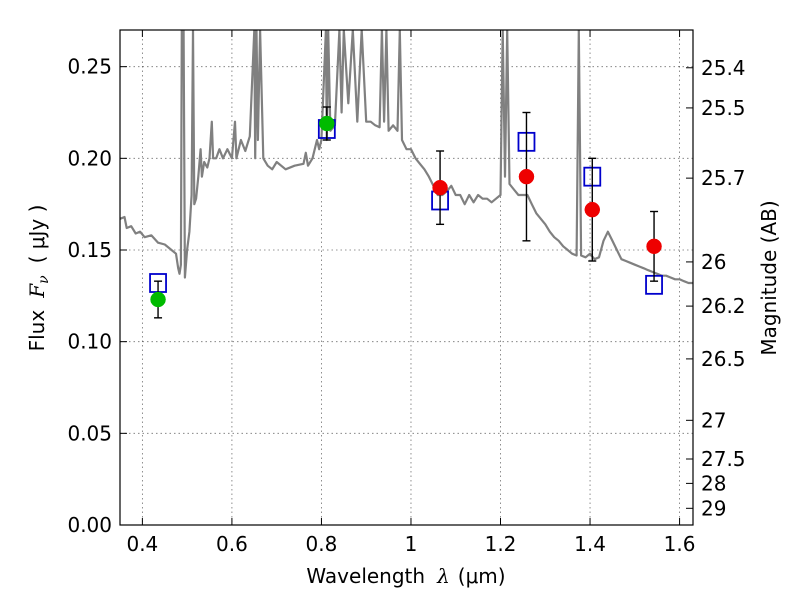 The height and width of the screenshot is (600, 800). What do you see at coordinates (723, 178) in the screenshot?
I see `y2-tick-label: 25.7` at bounding box center [723, 178].